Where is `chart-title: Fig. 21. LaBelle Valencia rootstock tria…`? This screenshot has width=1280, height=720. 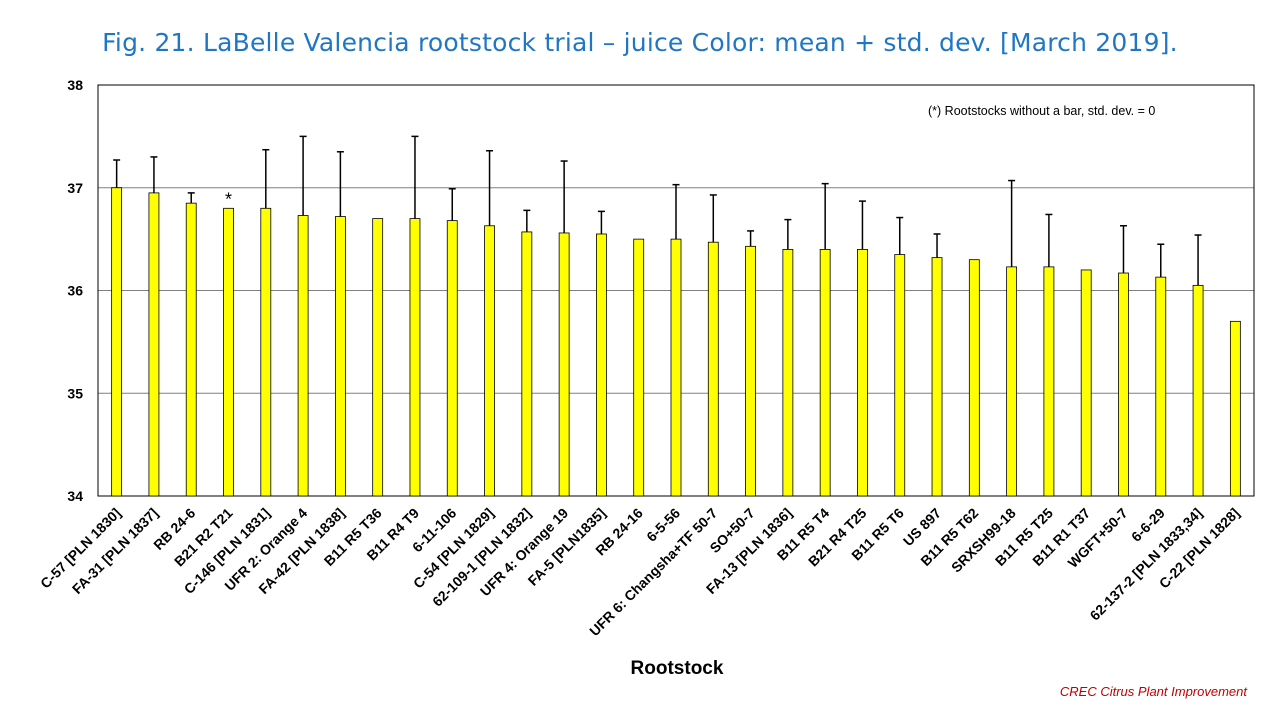 chart-title: Fig. 21. LaBelle Valencia rootstock tria… is located at coordinates (640, 42).